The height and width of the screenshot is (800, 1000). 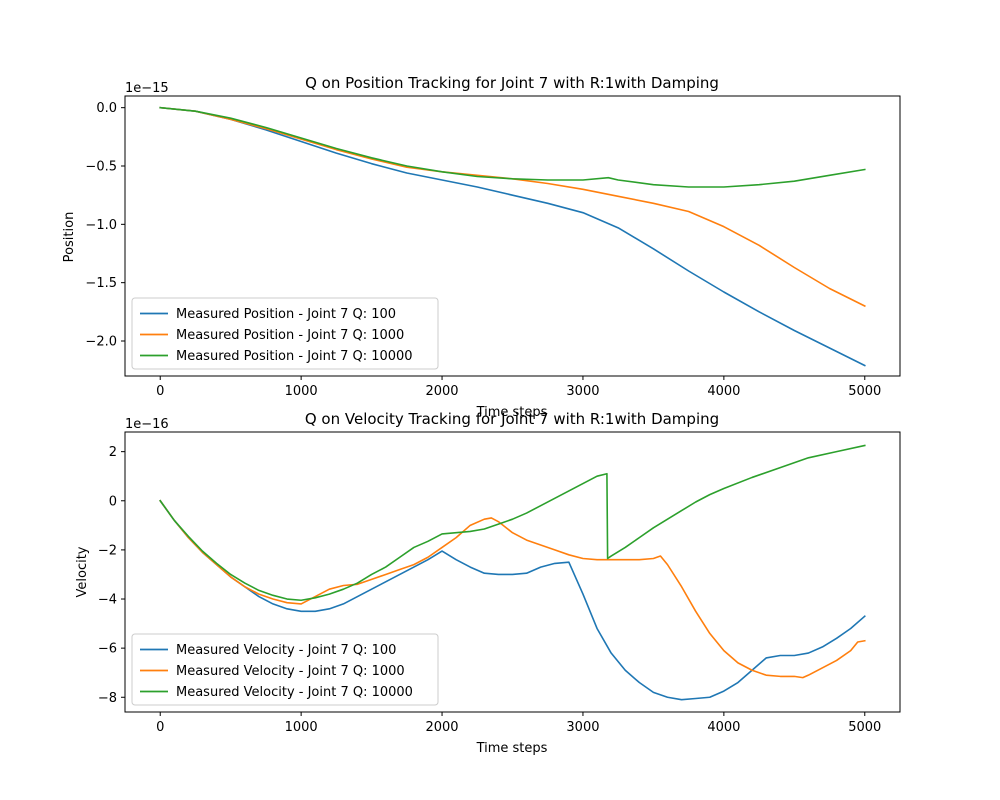 I want to click on y-offset-text: 1e−15, so click(x=147, y=88).